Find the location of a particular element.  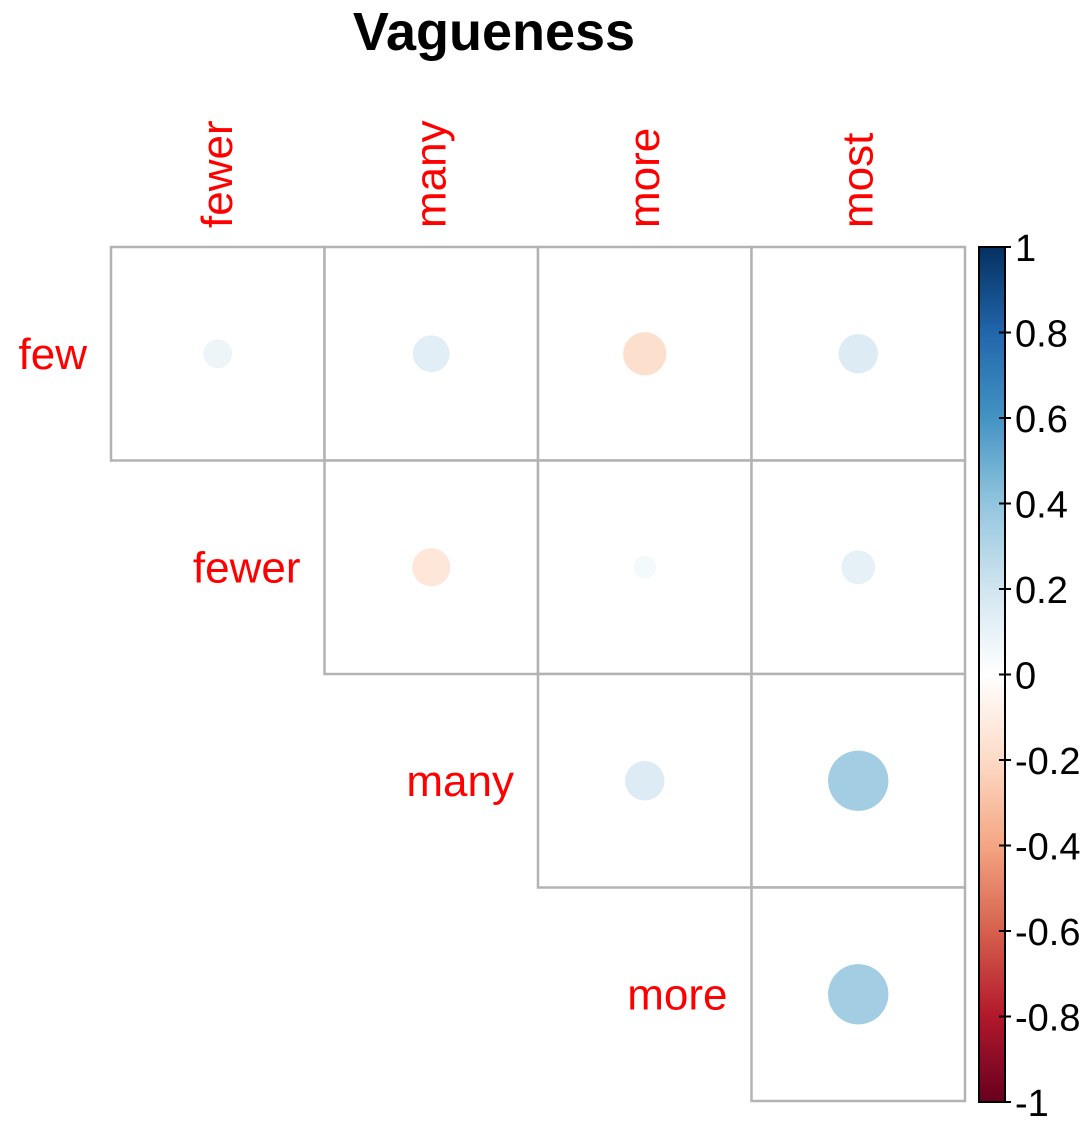

colorbar: 1 0.8 0.6 0.4 0.2 0 -0.2 -0.4 -0.6 -0.8 -1 is located at coordinates (1029, 676).